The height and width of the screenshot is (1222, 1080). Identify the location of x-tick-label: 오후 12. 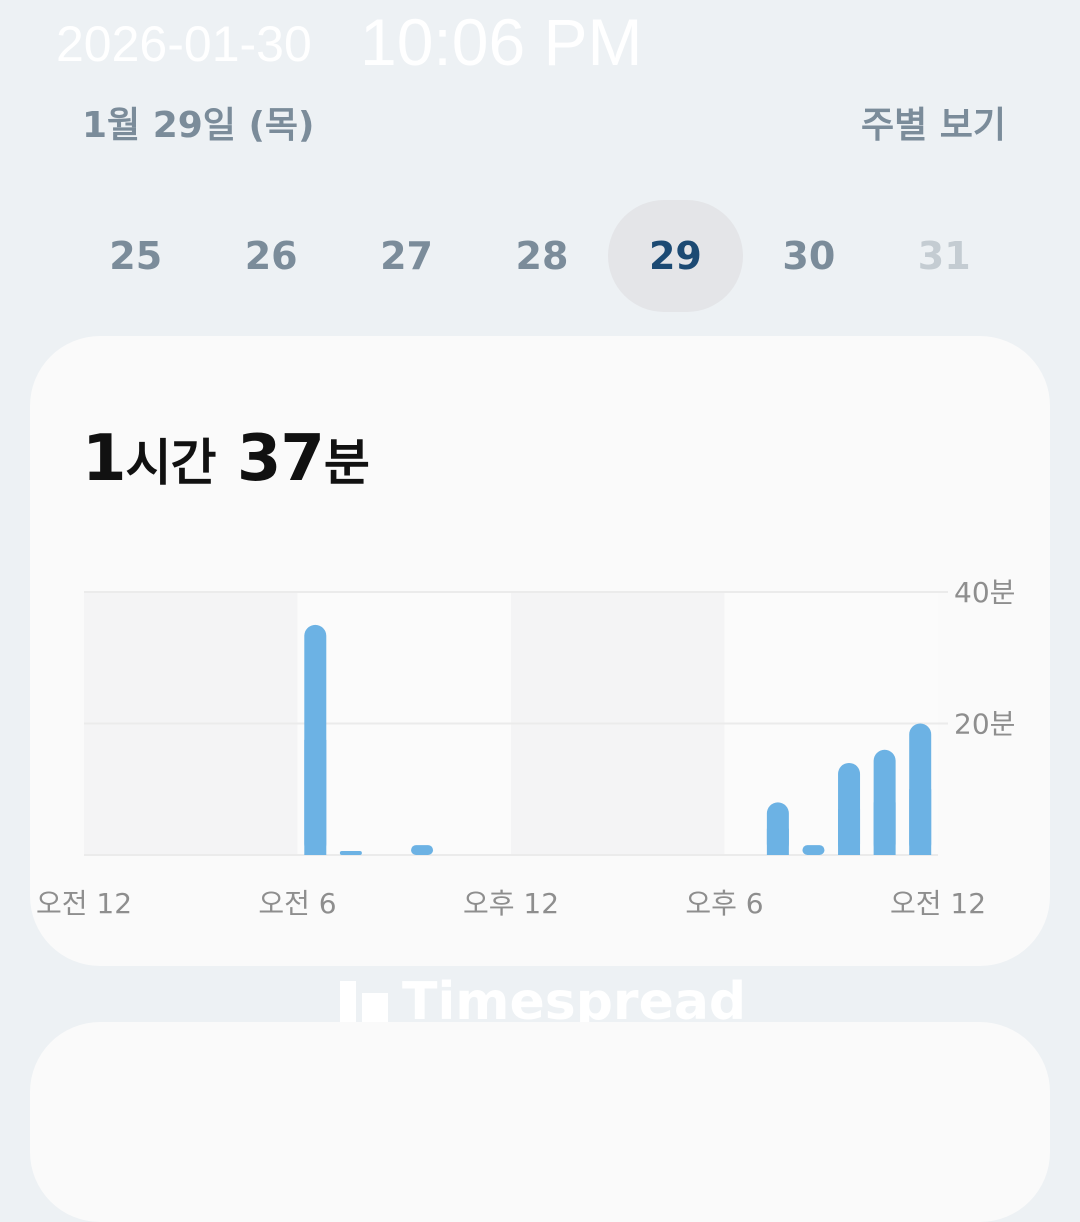
(511, 903).